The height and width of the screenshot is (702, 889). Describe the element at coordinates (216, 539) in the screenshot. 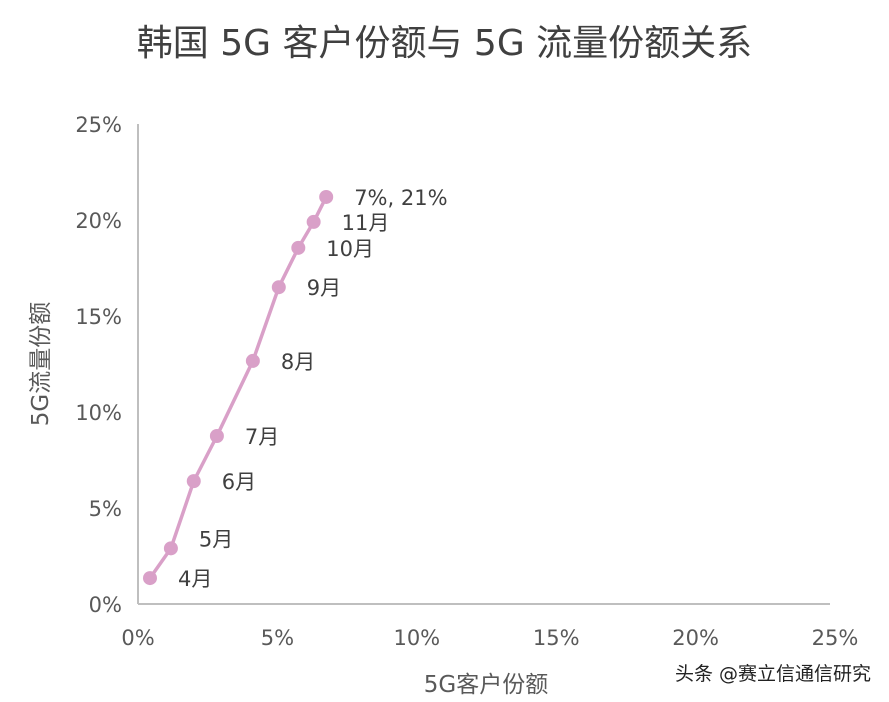

I see `data-label: 5月` at that location.